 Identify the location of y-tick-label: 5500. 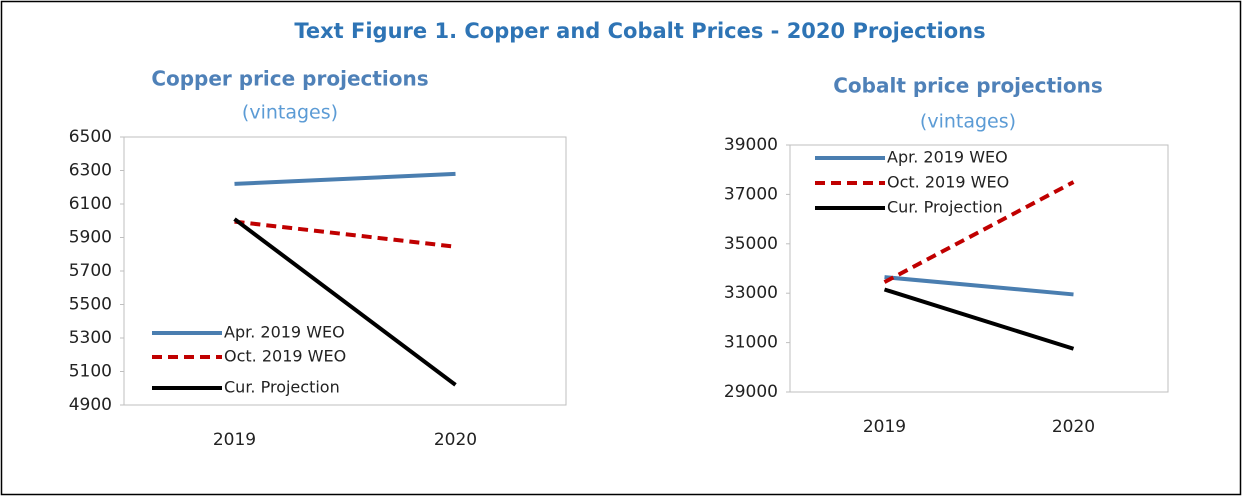
(90, 305).